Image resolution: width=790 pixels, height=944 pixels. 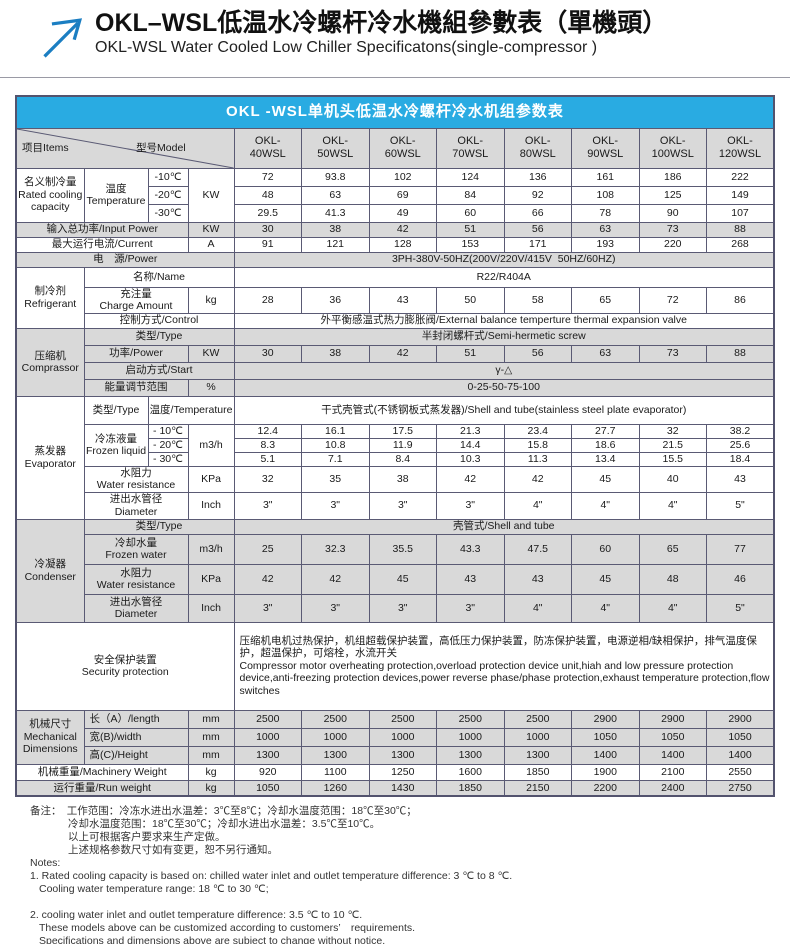 I want to click on value-cell: 86, so click(x=740, y=300).